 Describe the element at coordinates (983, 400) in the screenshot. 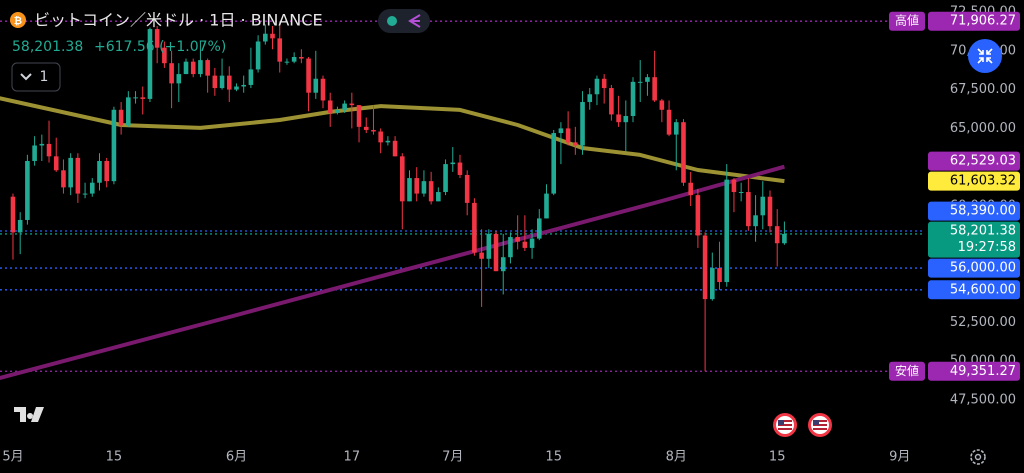

I see `y-tick-label: 47,500.00` at that location.